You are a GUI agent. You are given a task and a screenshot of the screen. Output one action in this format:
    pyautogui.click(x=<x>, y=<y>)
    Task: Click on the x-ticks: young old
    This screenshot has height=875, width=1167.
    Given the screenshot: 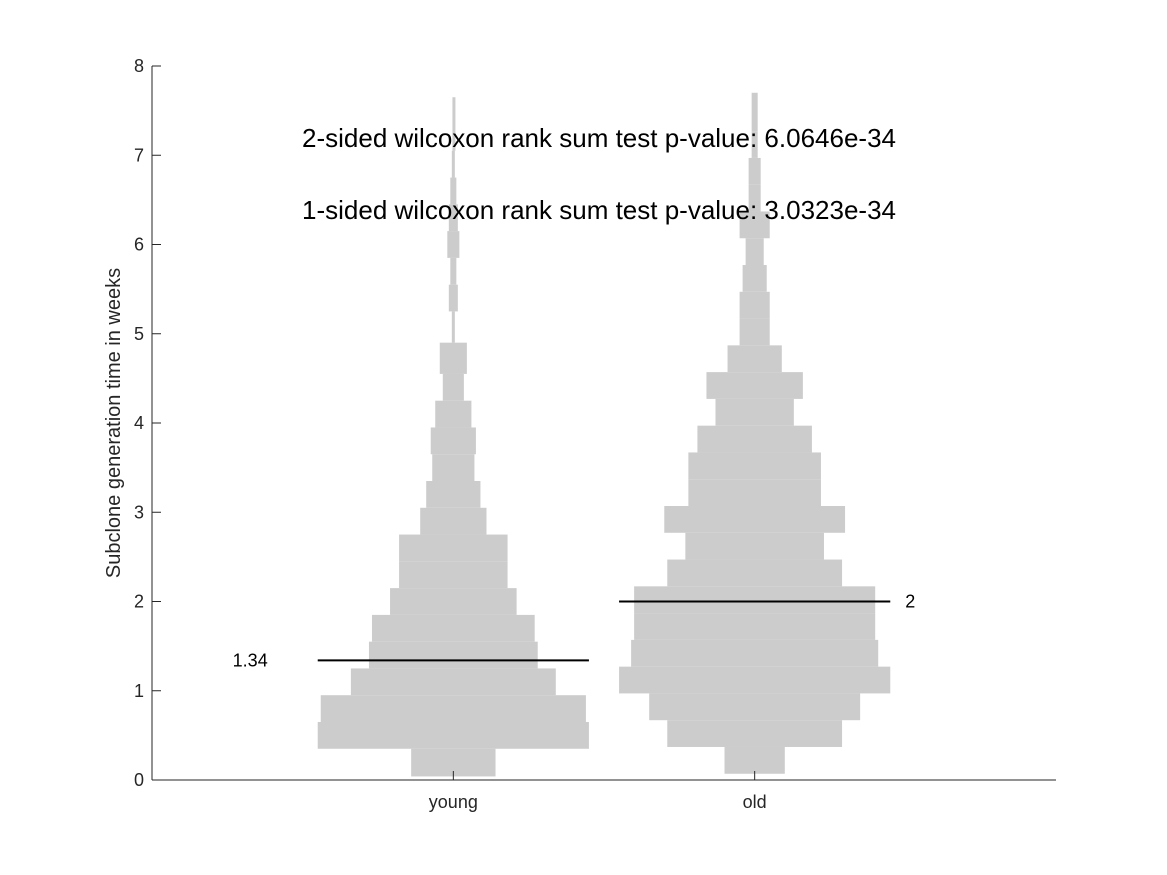 What is the action you would take?
    pyautogui.click(x=598, y=791)
    